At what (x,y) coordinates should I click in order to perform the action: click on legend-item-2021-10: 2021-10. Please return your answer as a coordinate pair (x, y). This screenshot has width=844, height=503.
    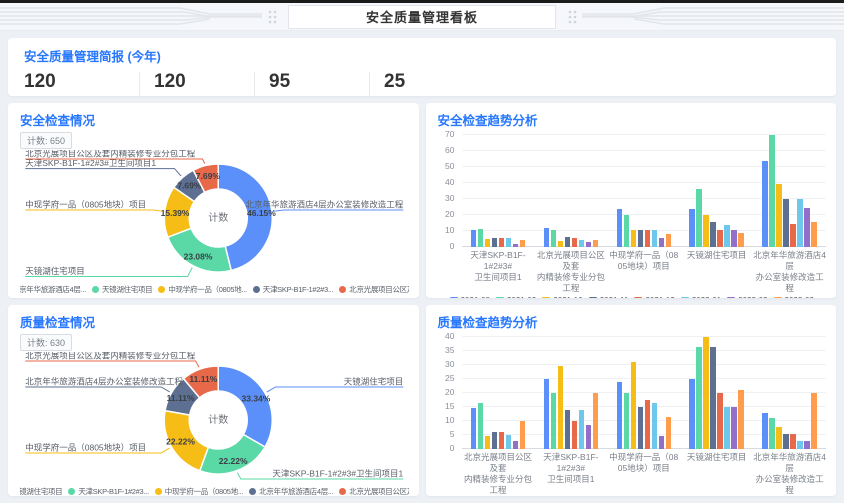
    Looking at the image, I should click on (562, 297).